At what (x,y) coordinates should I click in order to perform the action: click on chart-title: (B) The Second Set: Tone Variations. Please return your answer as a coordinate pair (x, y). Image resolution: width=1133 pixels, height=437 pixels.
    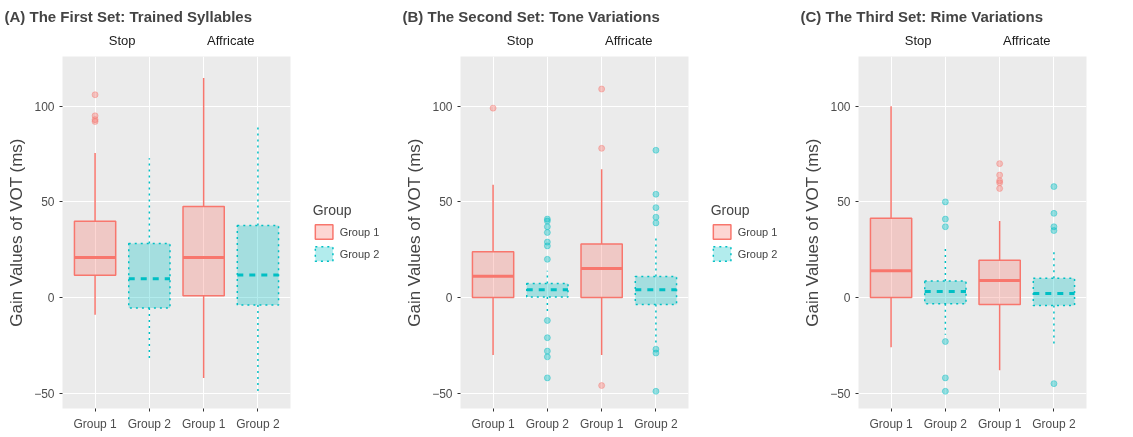
    Looking at the image, I should click on (531, 16).